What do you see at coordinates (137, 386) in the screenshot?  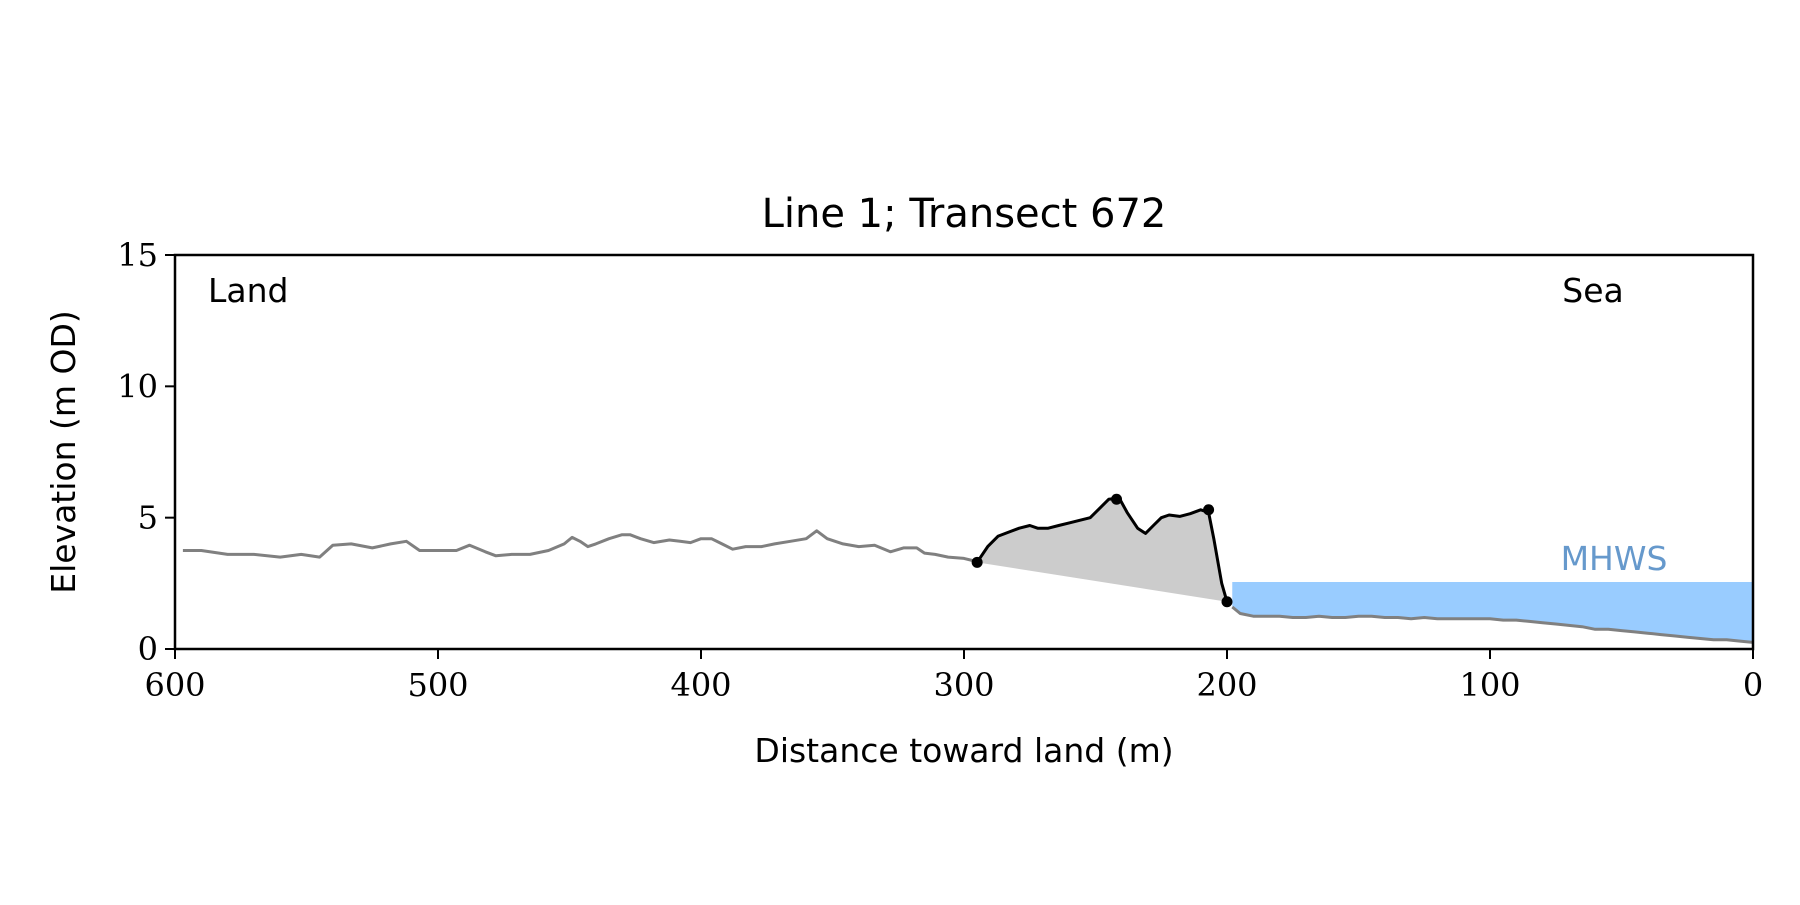 I see `y-tick-label: 10` at bounding box center [137, 386].